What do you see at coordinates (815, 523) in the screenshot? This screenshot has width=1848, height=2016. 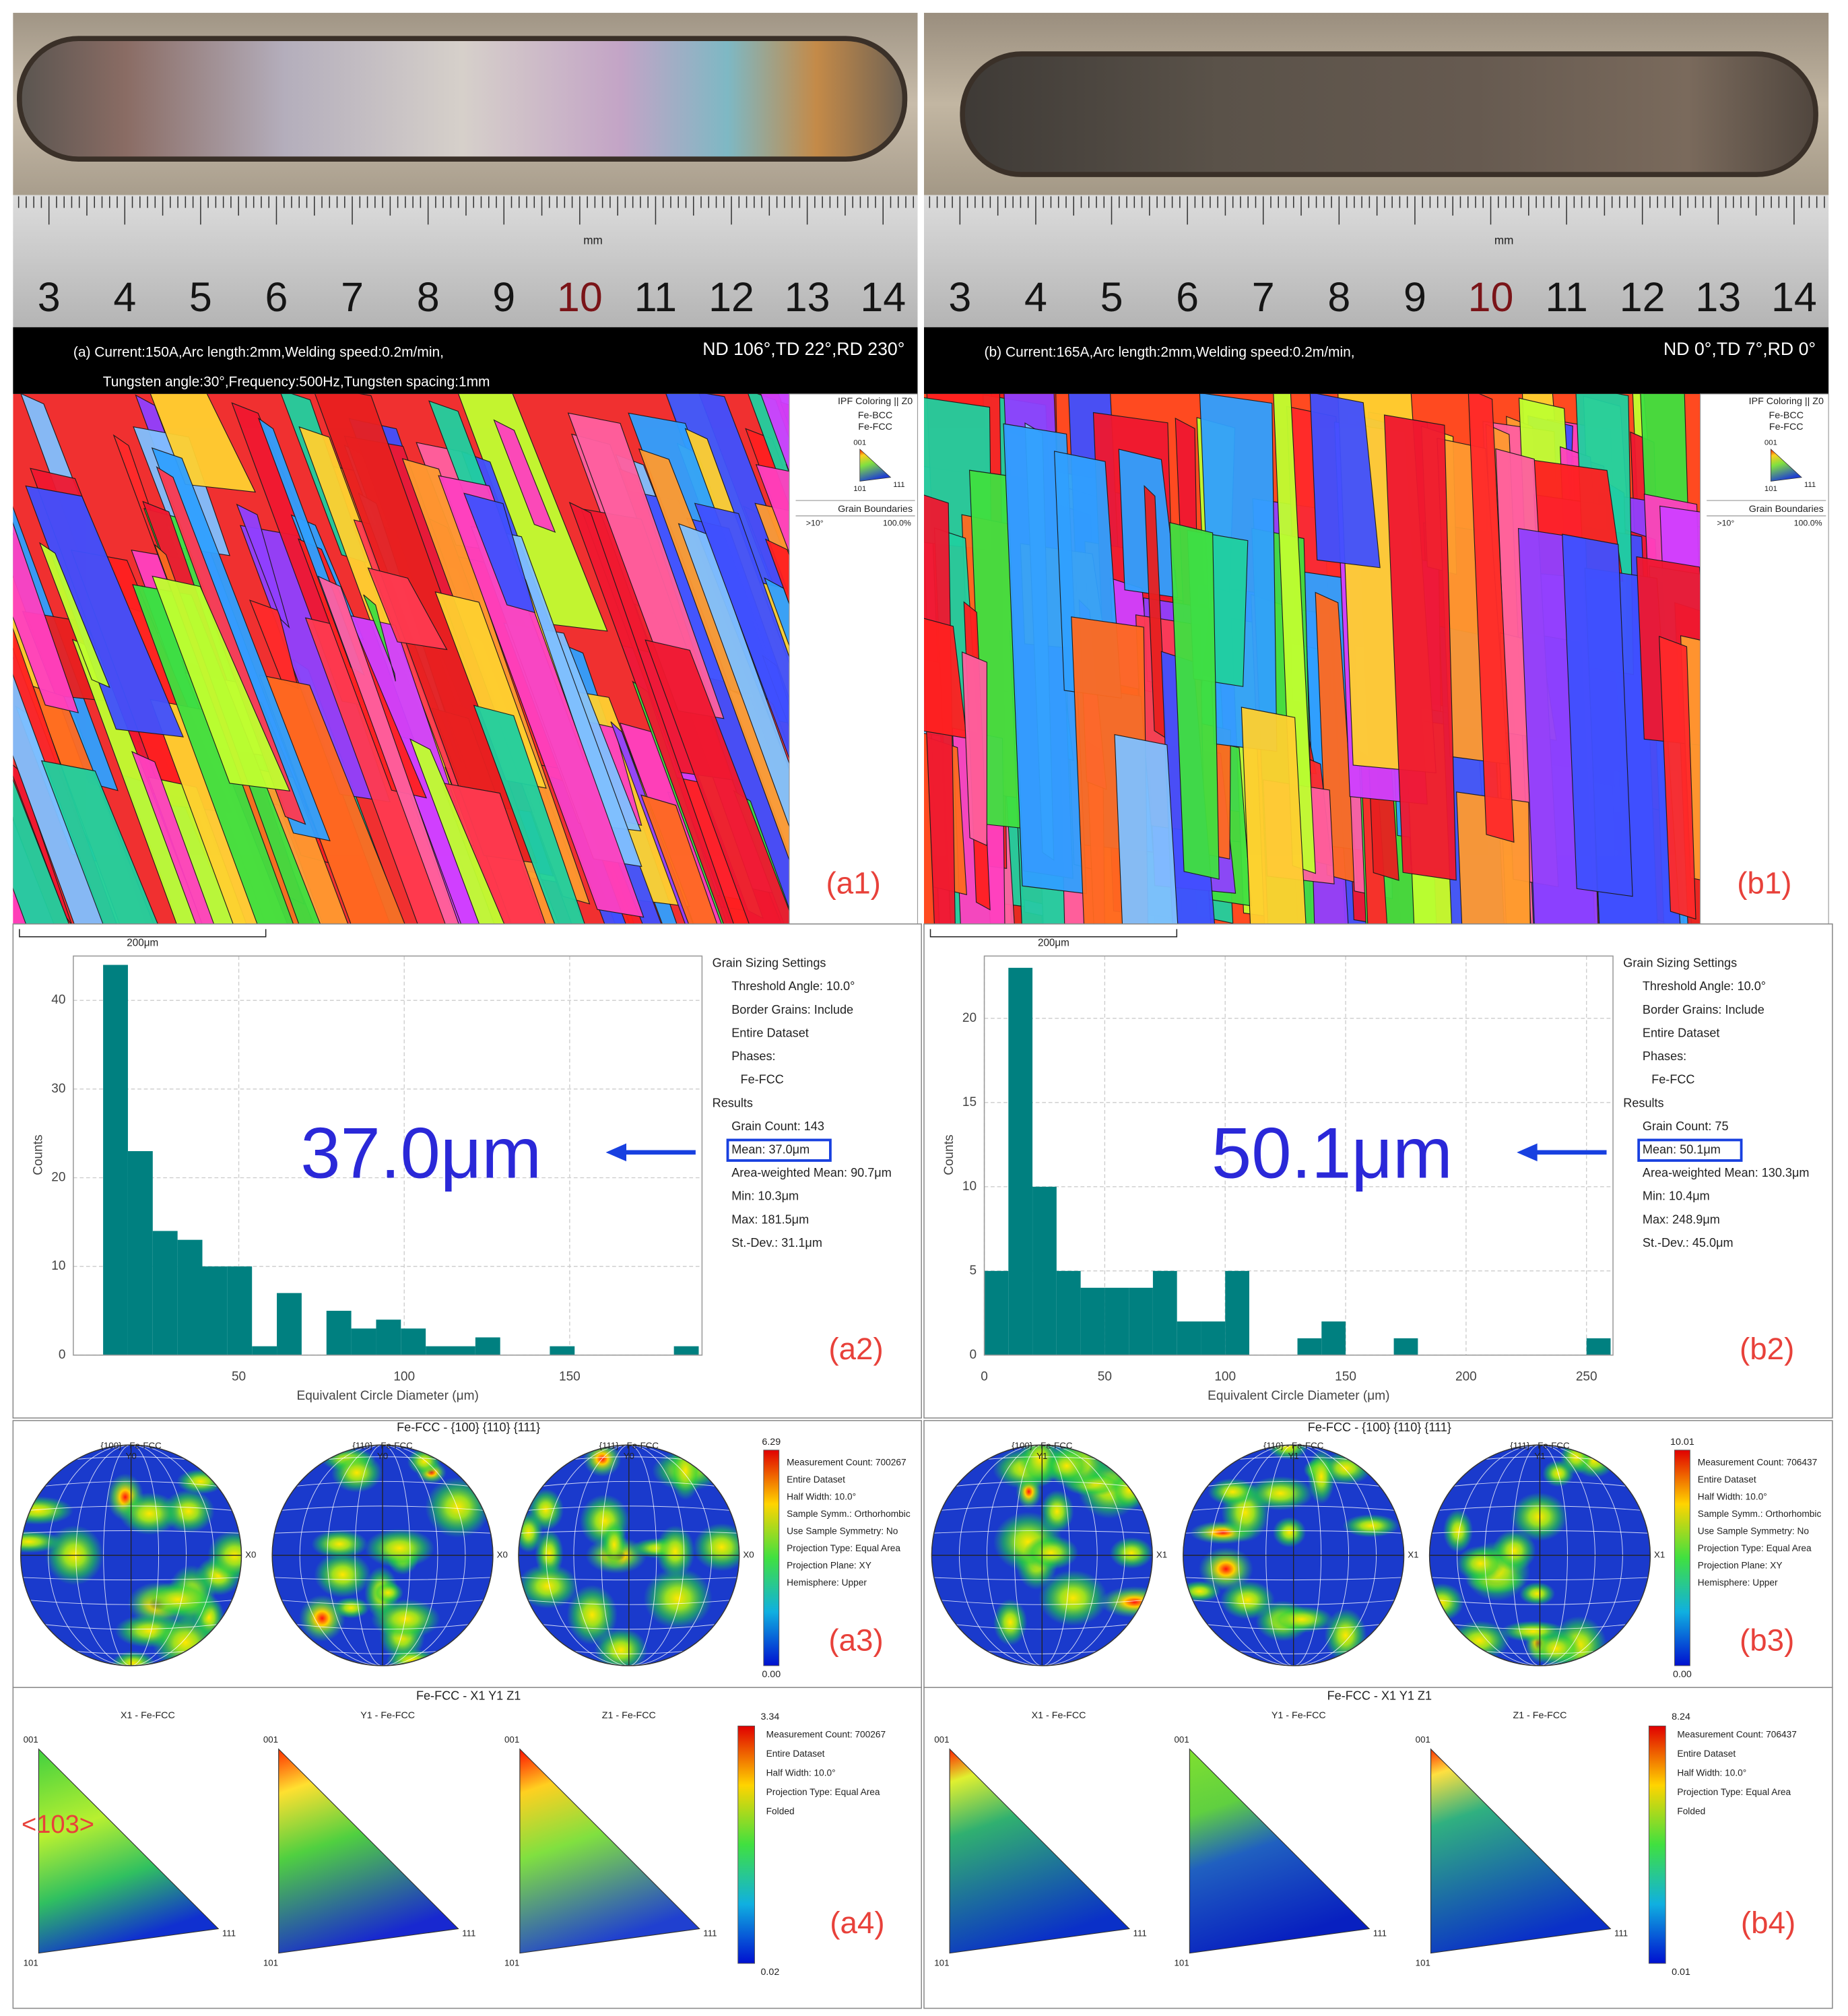 I see `legend-boundary: >10°` at bounding box center [815, 523].